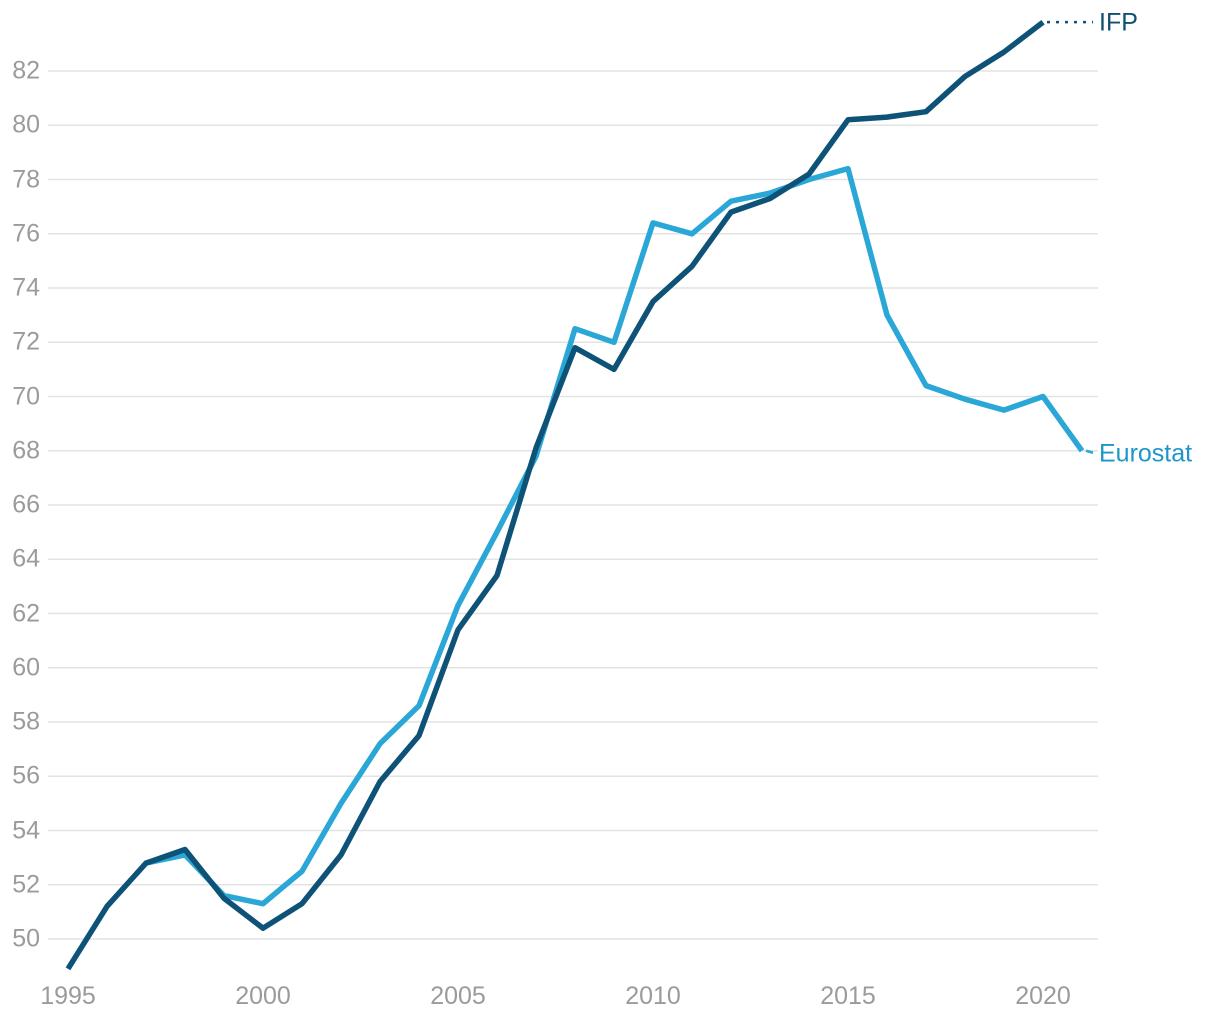 This screenshot has height=1020, width=1220. I want to click on x-tick-label: 2000, so click(263, 996).